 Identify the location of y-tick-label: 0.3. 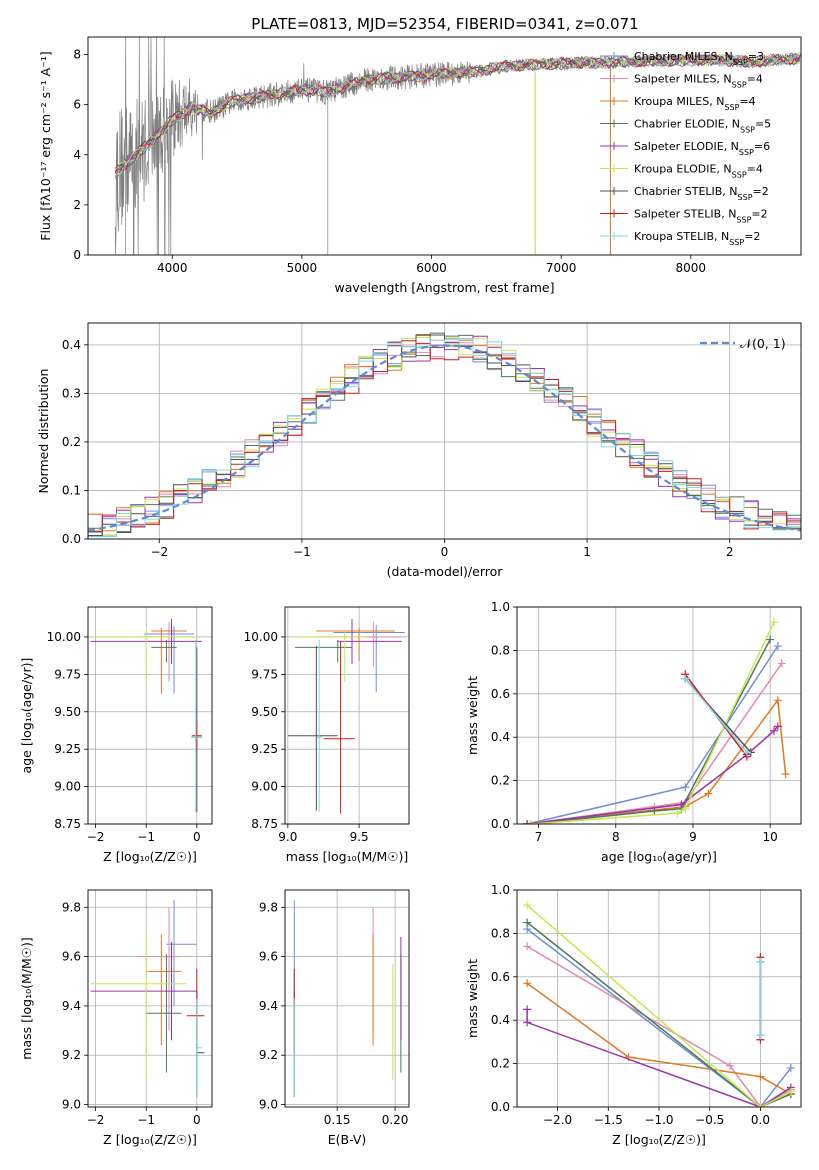
(71, 393).